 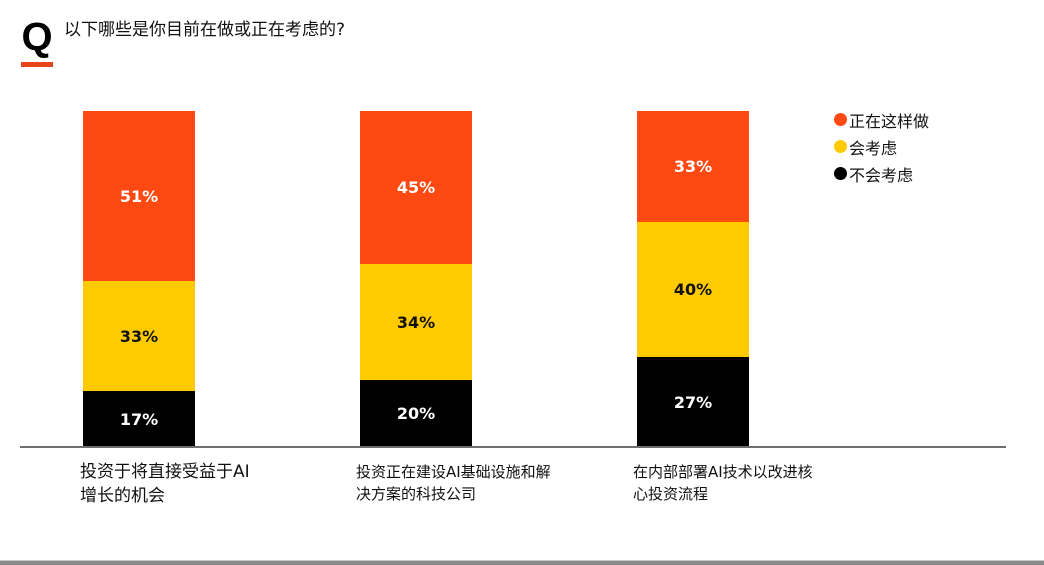 What do you see at coordinates (840, 146) in the screenshot?
I see `yellow-dot-icon` at bounding box center [840, 146].